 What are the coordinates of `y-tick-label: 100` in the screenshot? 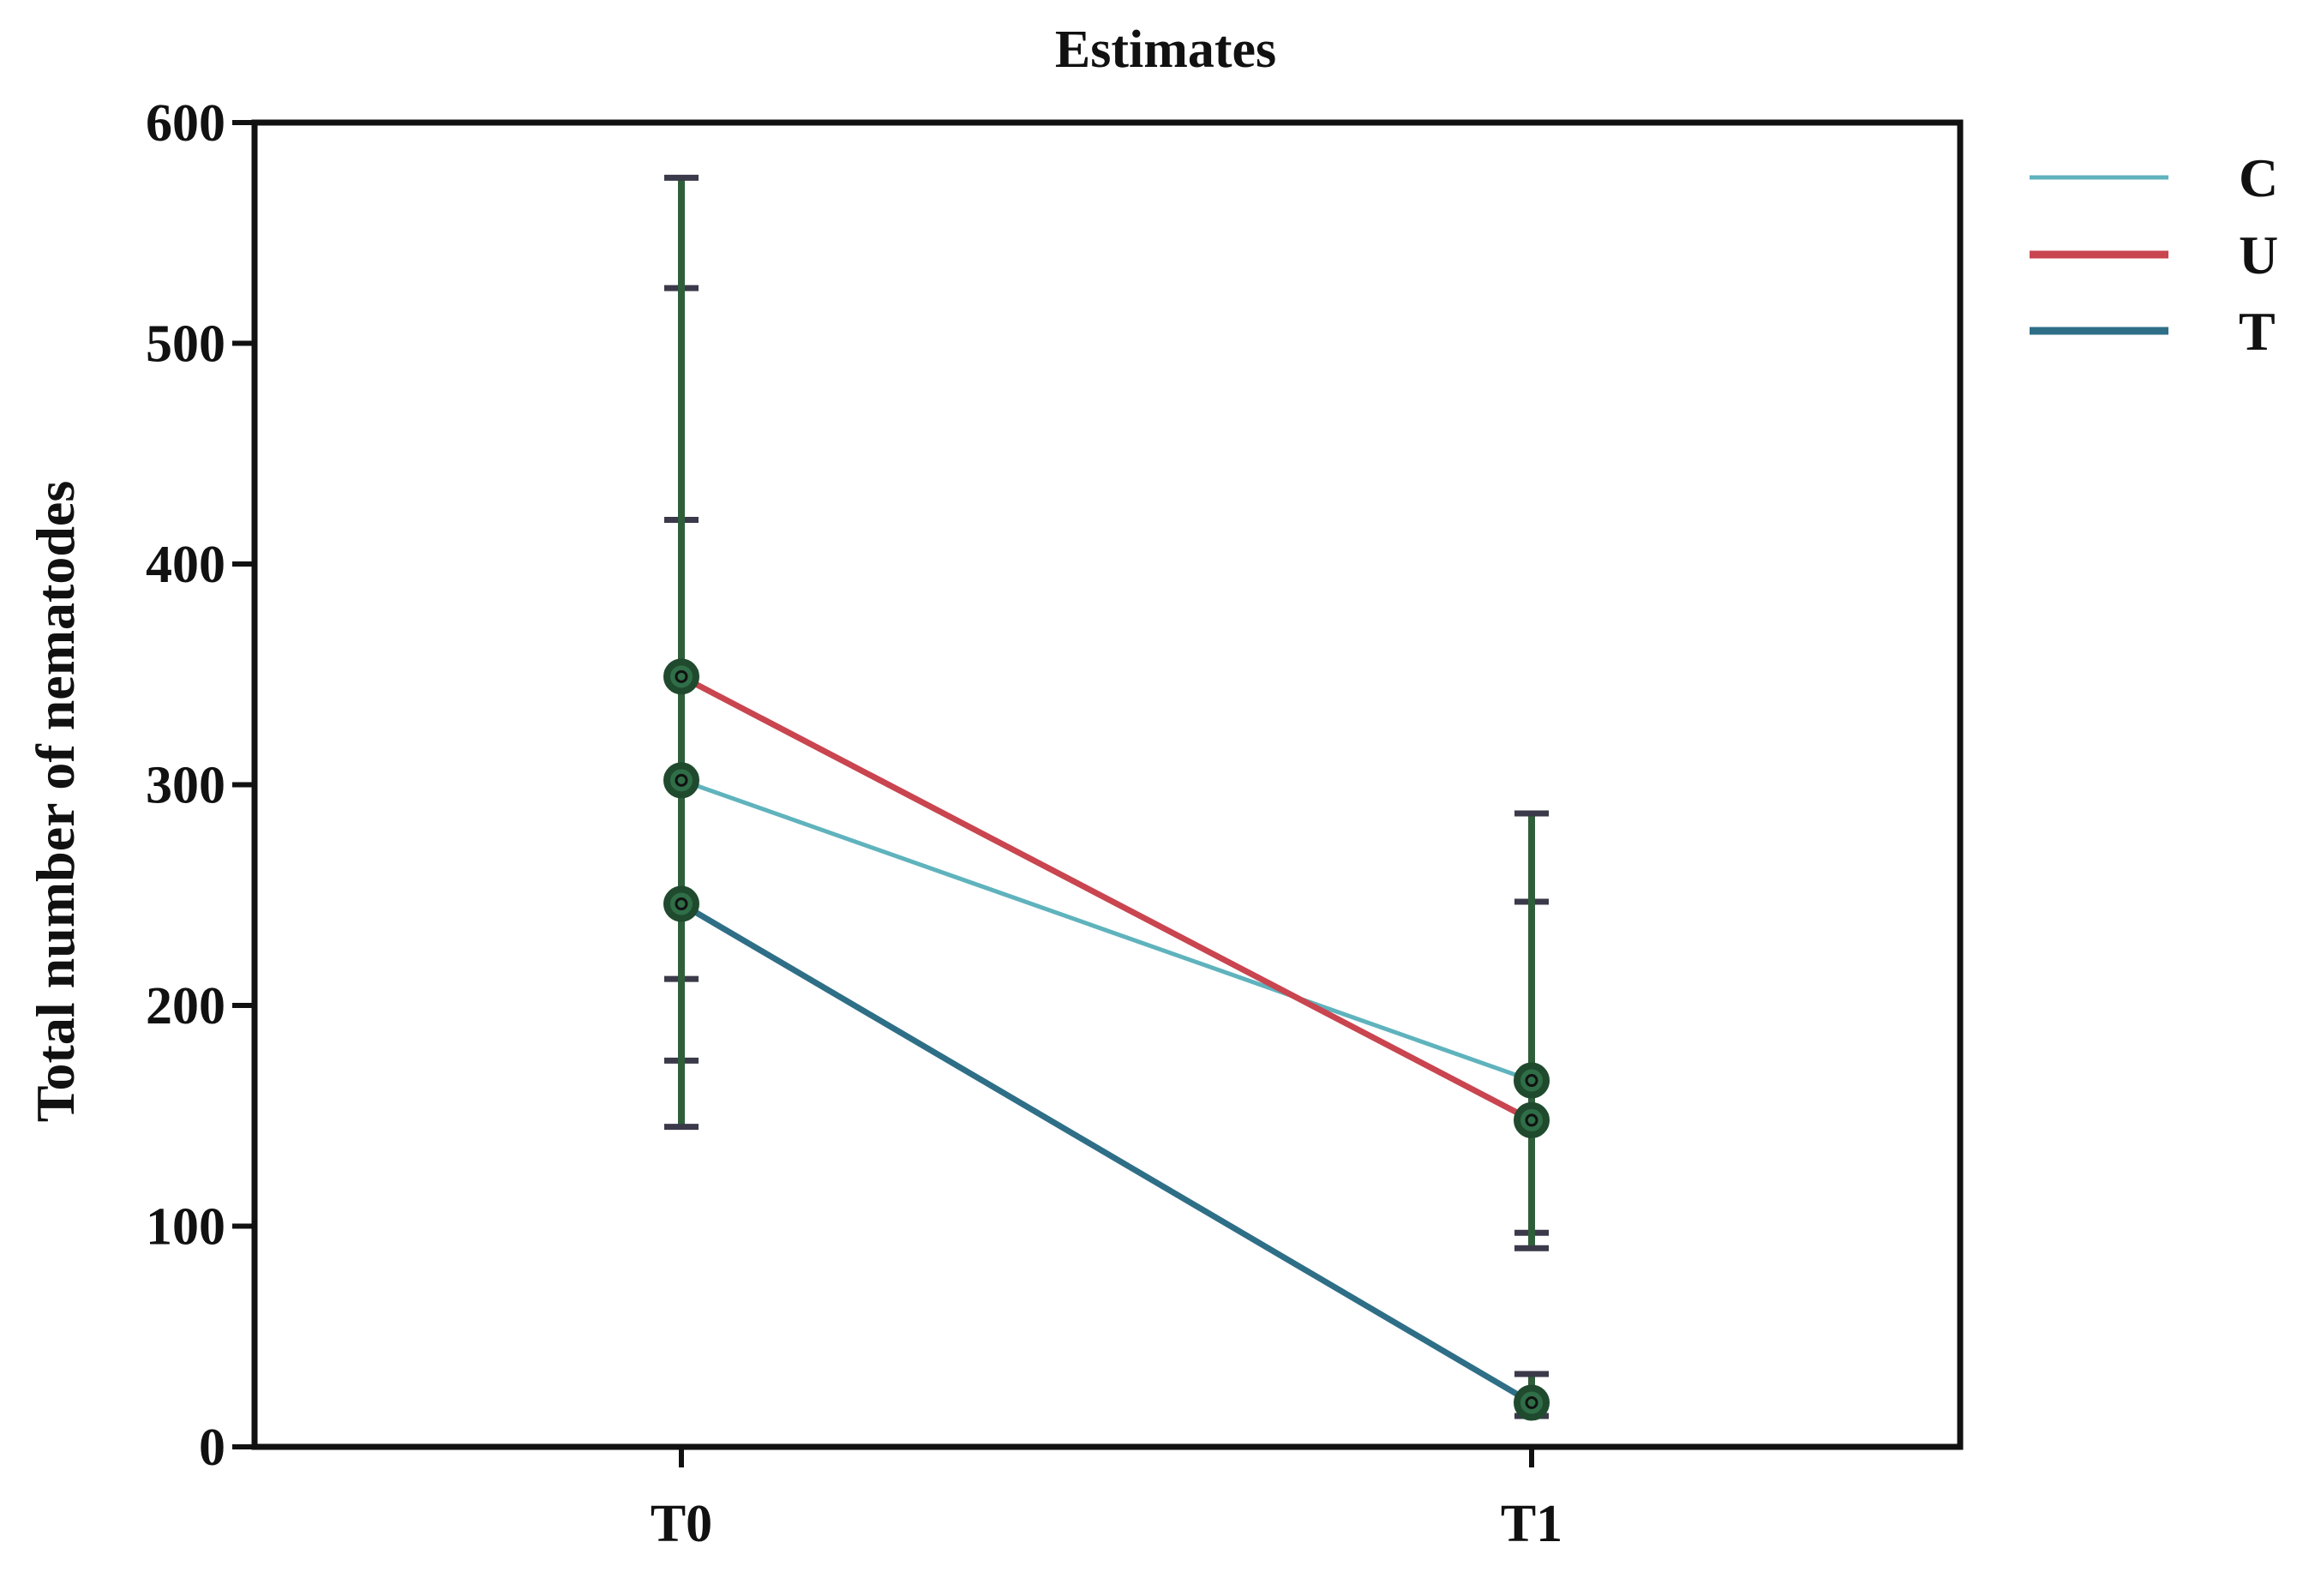 It's located at (185, 1227).